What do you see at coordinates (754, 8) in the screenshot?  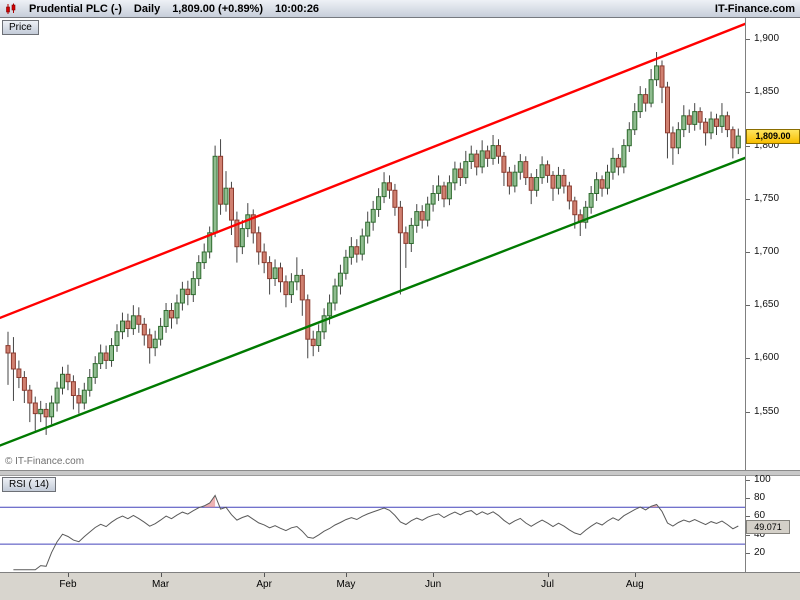 I see `brand-label: IT-Finance.com` at bounding box center [754, 8].